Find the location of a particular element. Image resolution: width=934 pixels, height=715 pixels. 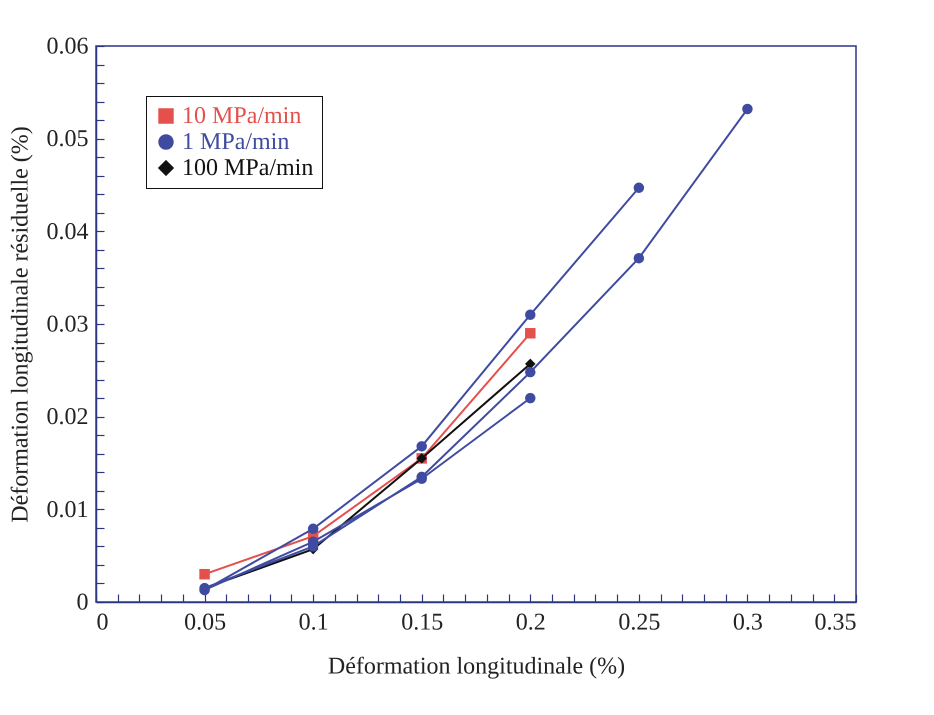

y-tick-label: 0.03 is located at coordinates (67, 325).